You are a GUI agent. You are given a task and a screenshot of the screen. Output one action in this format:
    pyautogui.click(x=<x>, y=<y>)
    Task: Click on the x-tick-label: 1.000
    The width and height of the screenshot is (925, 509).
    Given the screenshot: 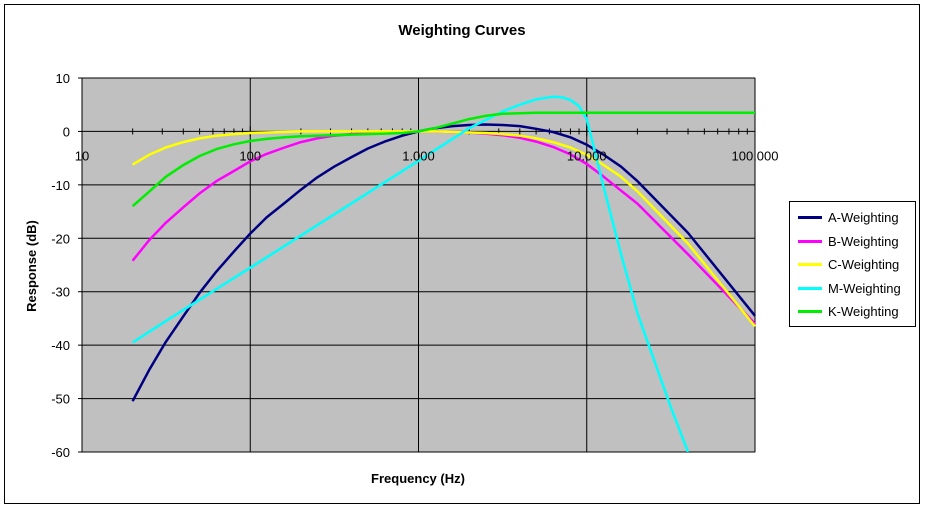 What is the action you would take?
    pyautogui.click(x=418, y=155)
    